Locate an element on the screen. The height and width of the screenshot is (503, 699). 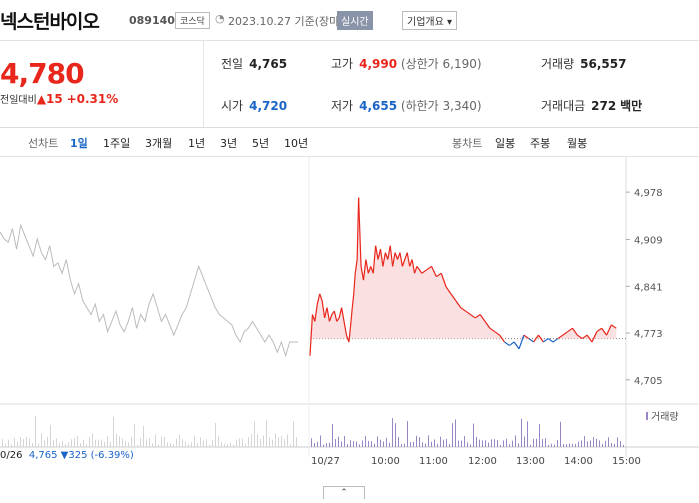
change-label: 전일대비 is located at coordinates (18, 100).